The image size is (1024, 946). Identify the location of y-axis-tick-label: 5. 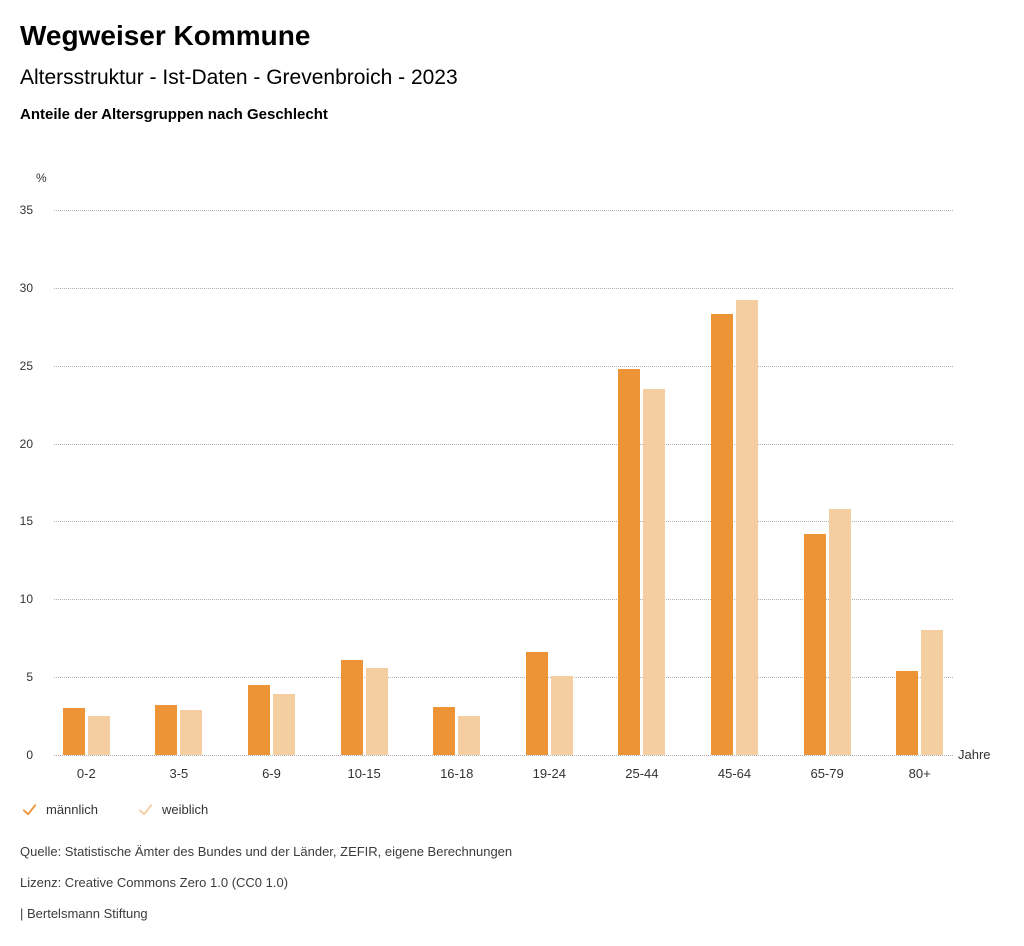
(29, 677).